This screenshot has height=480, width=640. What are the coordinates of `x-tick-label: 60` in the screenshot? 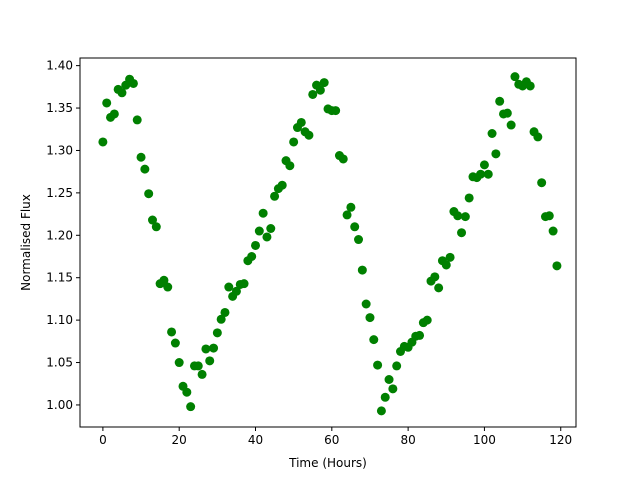 It's located at (331, 440).